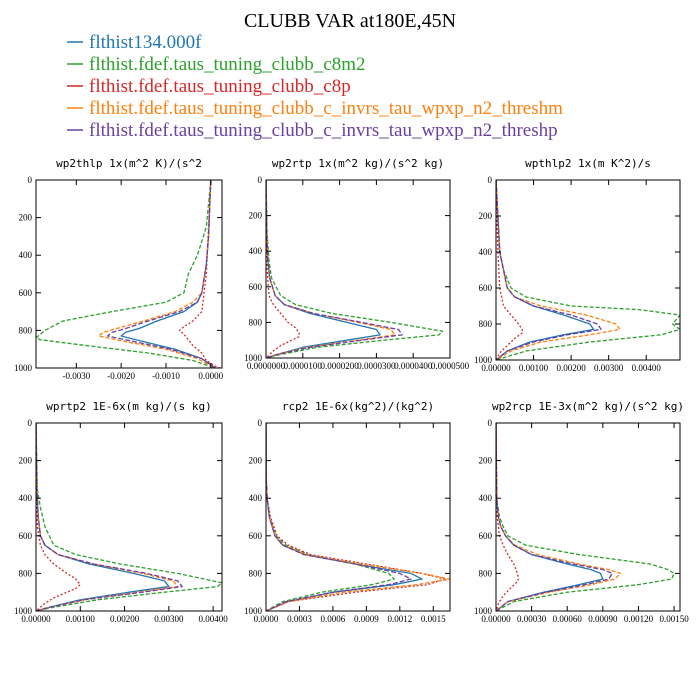  What do you see at coordinates (399, 619) in the screenshot?
I see `x-tick-label: 0.0012` at bounding box center [399, 619].